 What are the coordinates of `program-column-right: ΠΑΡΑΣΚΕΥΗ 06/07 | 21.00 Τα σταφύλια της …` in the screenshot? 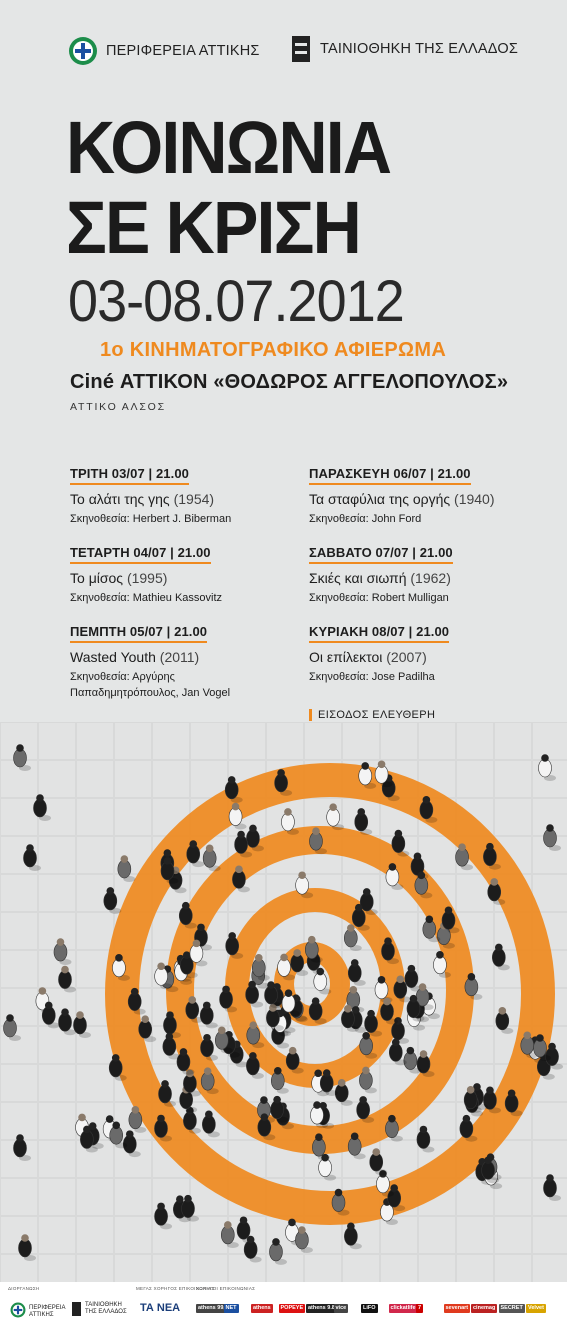 It's located at (429, 583).